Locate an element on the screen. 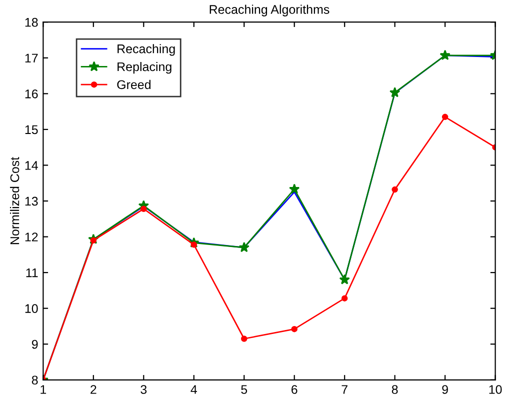 The image size is (508, 402). y-tick-label: 16 is located at coordinates (31, 93).